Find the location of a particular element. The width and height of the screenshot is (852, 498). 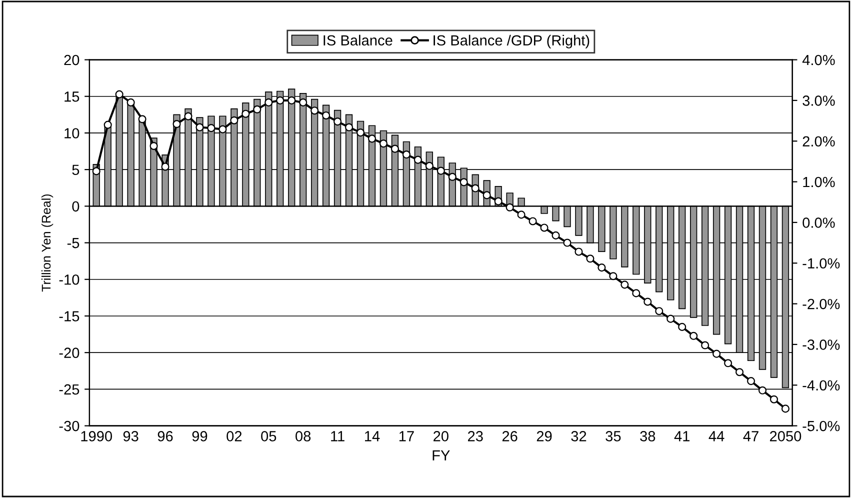

y-tick-label: 20 is located at coordinates (72, 60).